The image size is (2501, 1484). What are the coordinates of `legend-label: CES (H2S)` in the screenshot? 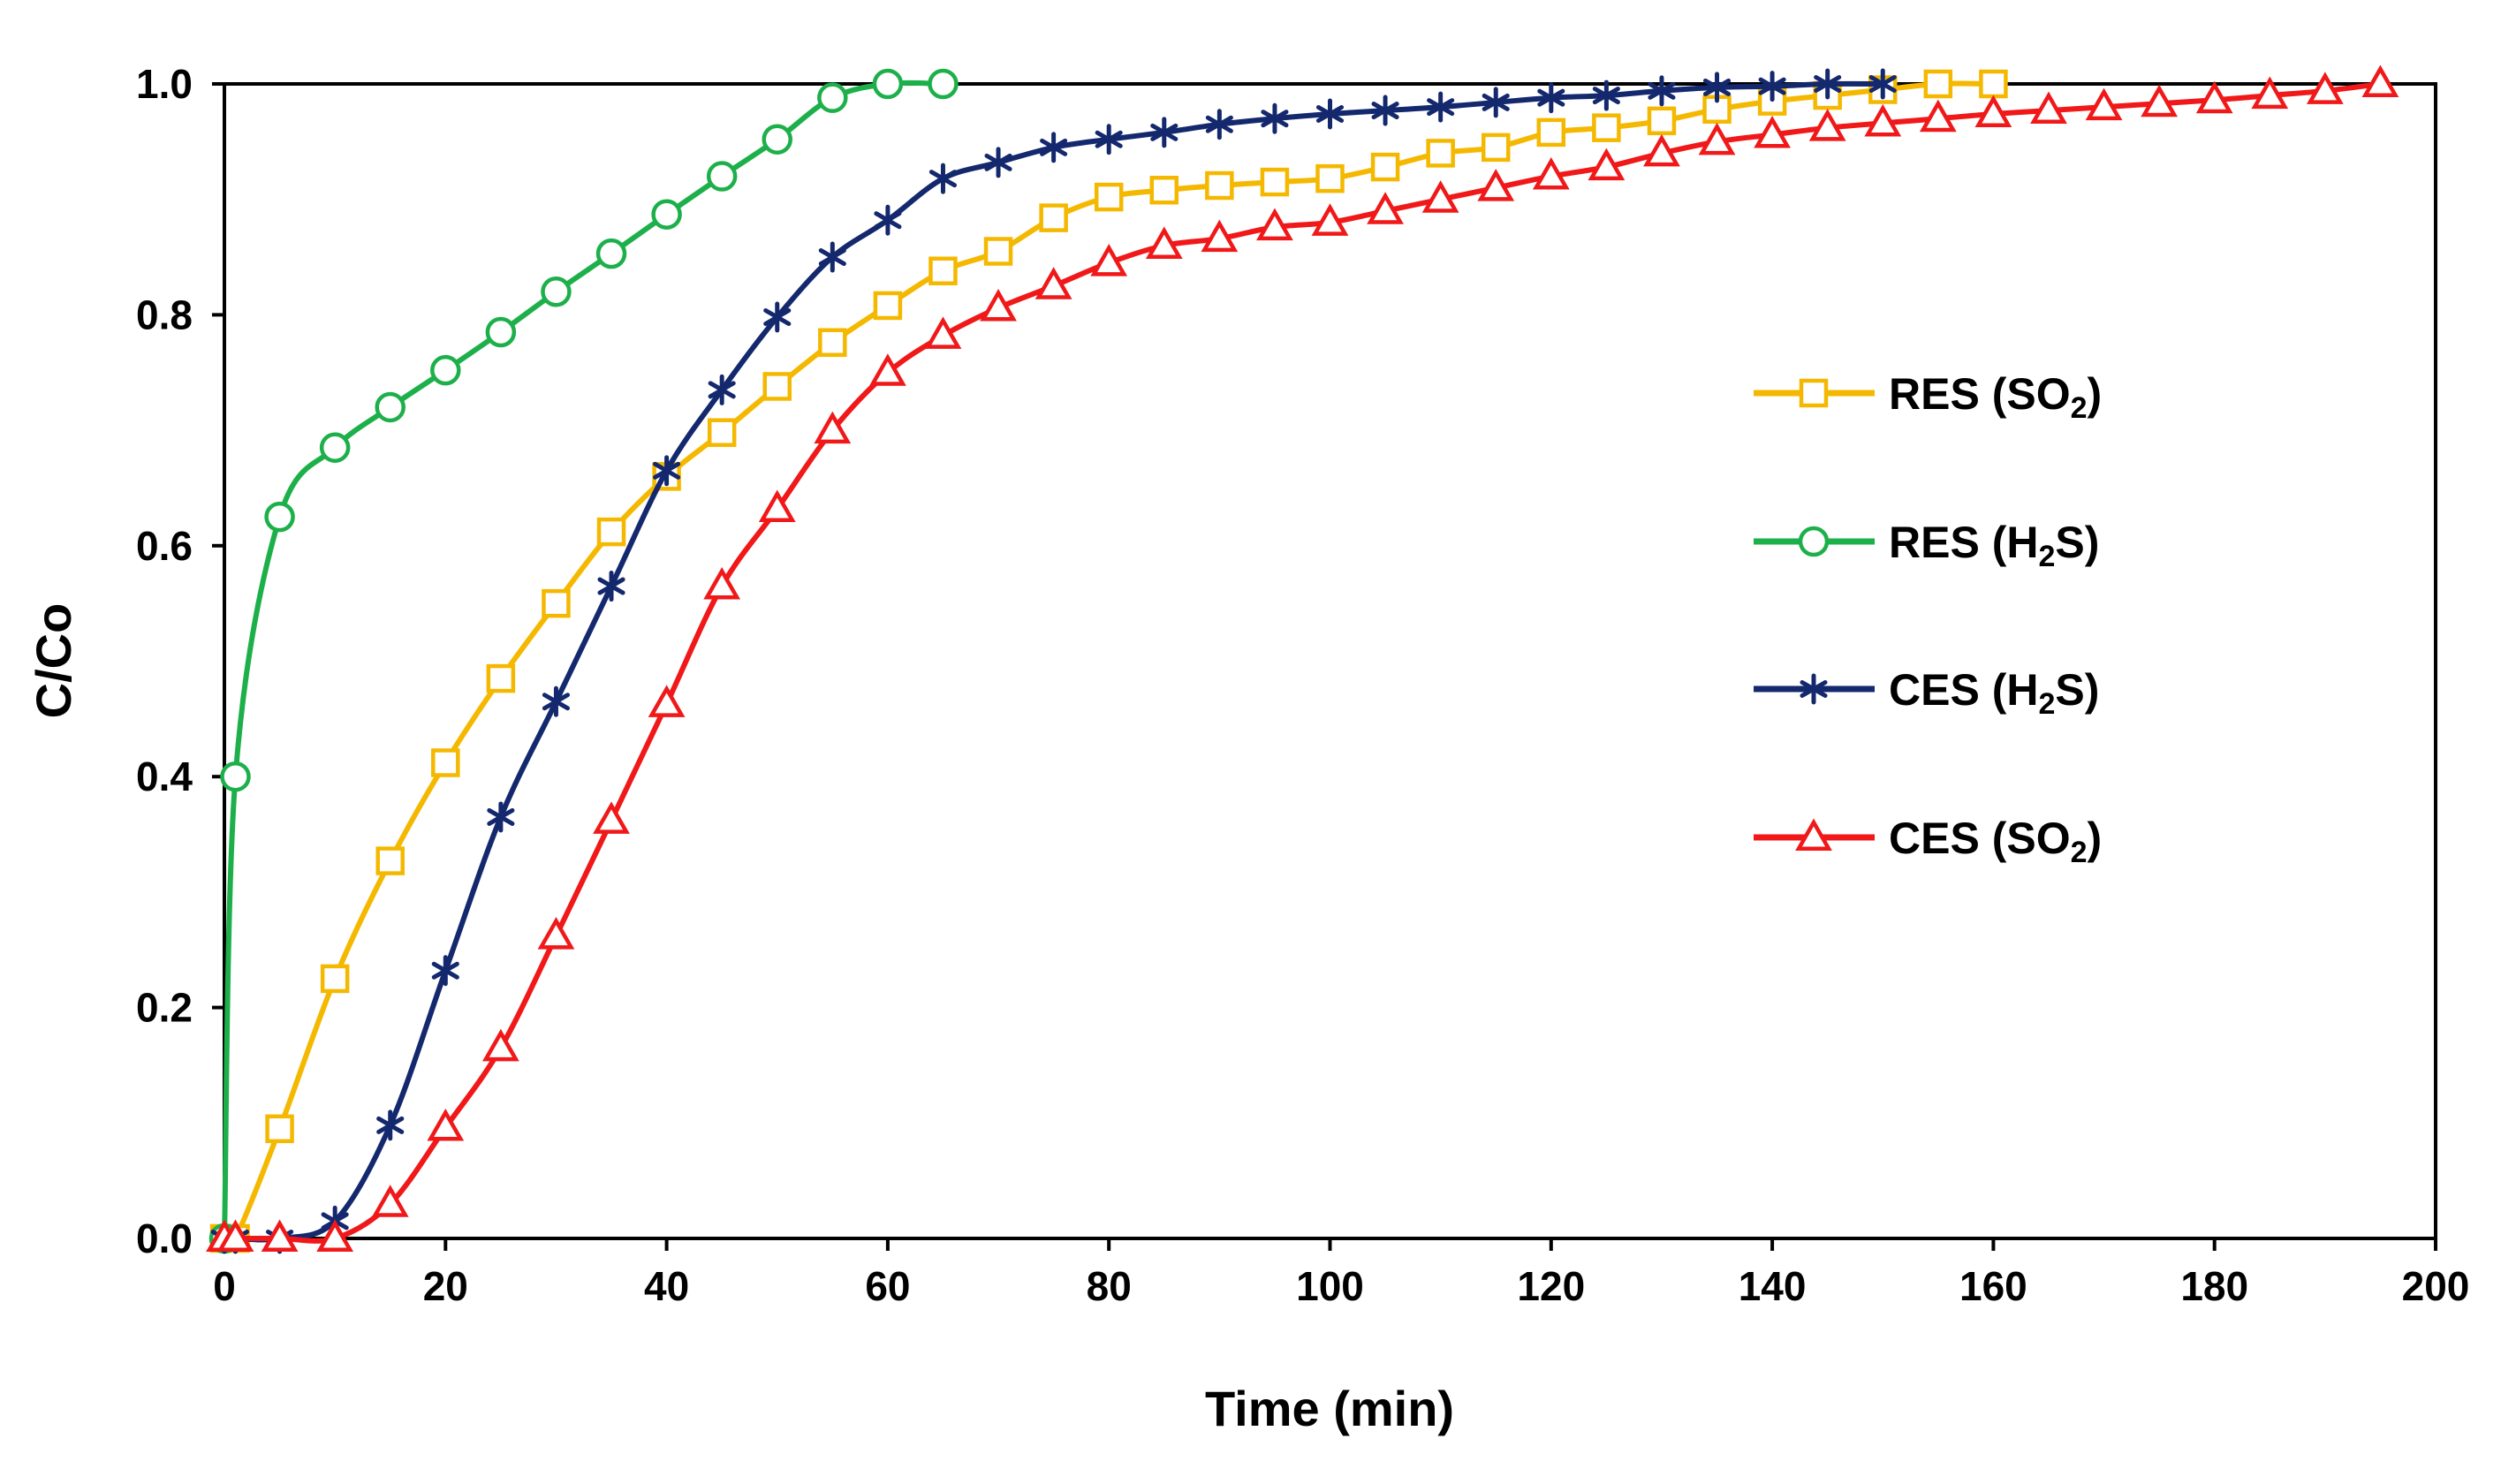 It's located at (1994, 693).